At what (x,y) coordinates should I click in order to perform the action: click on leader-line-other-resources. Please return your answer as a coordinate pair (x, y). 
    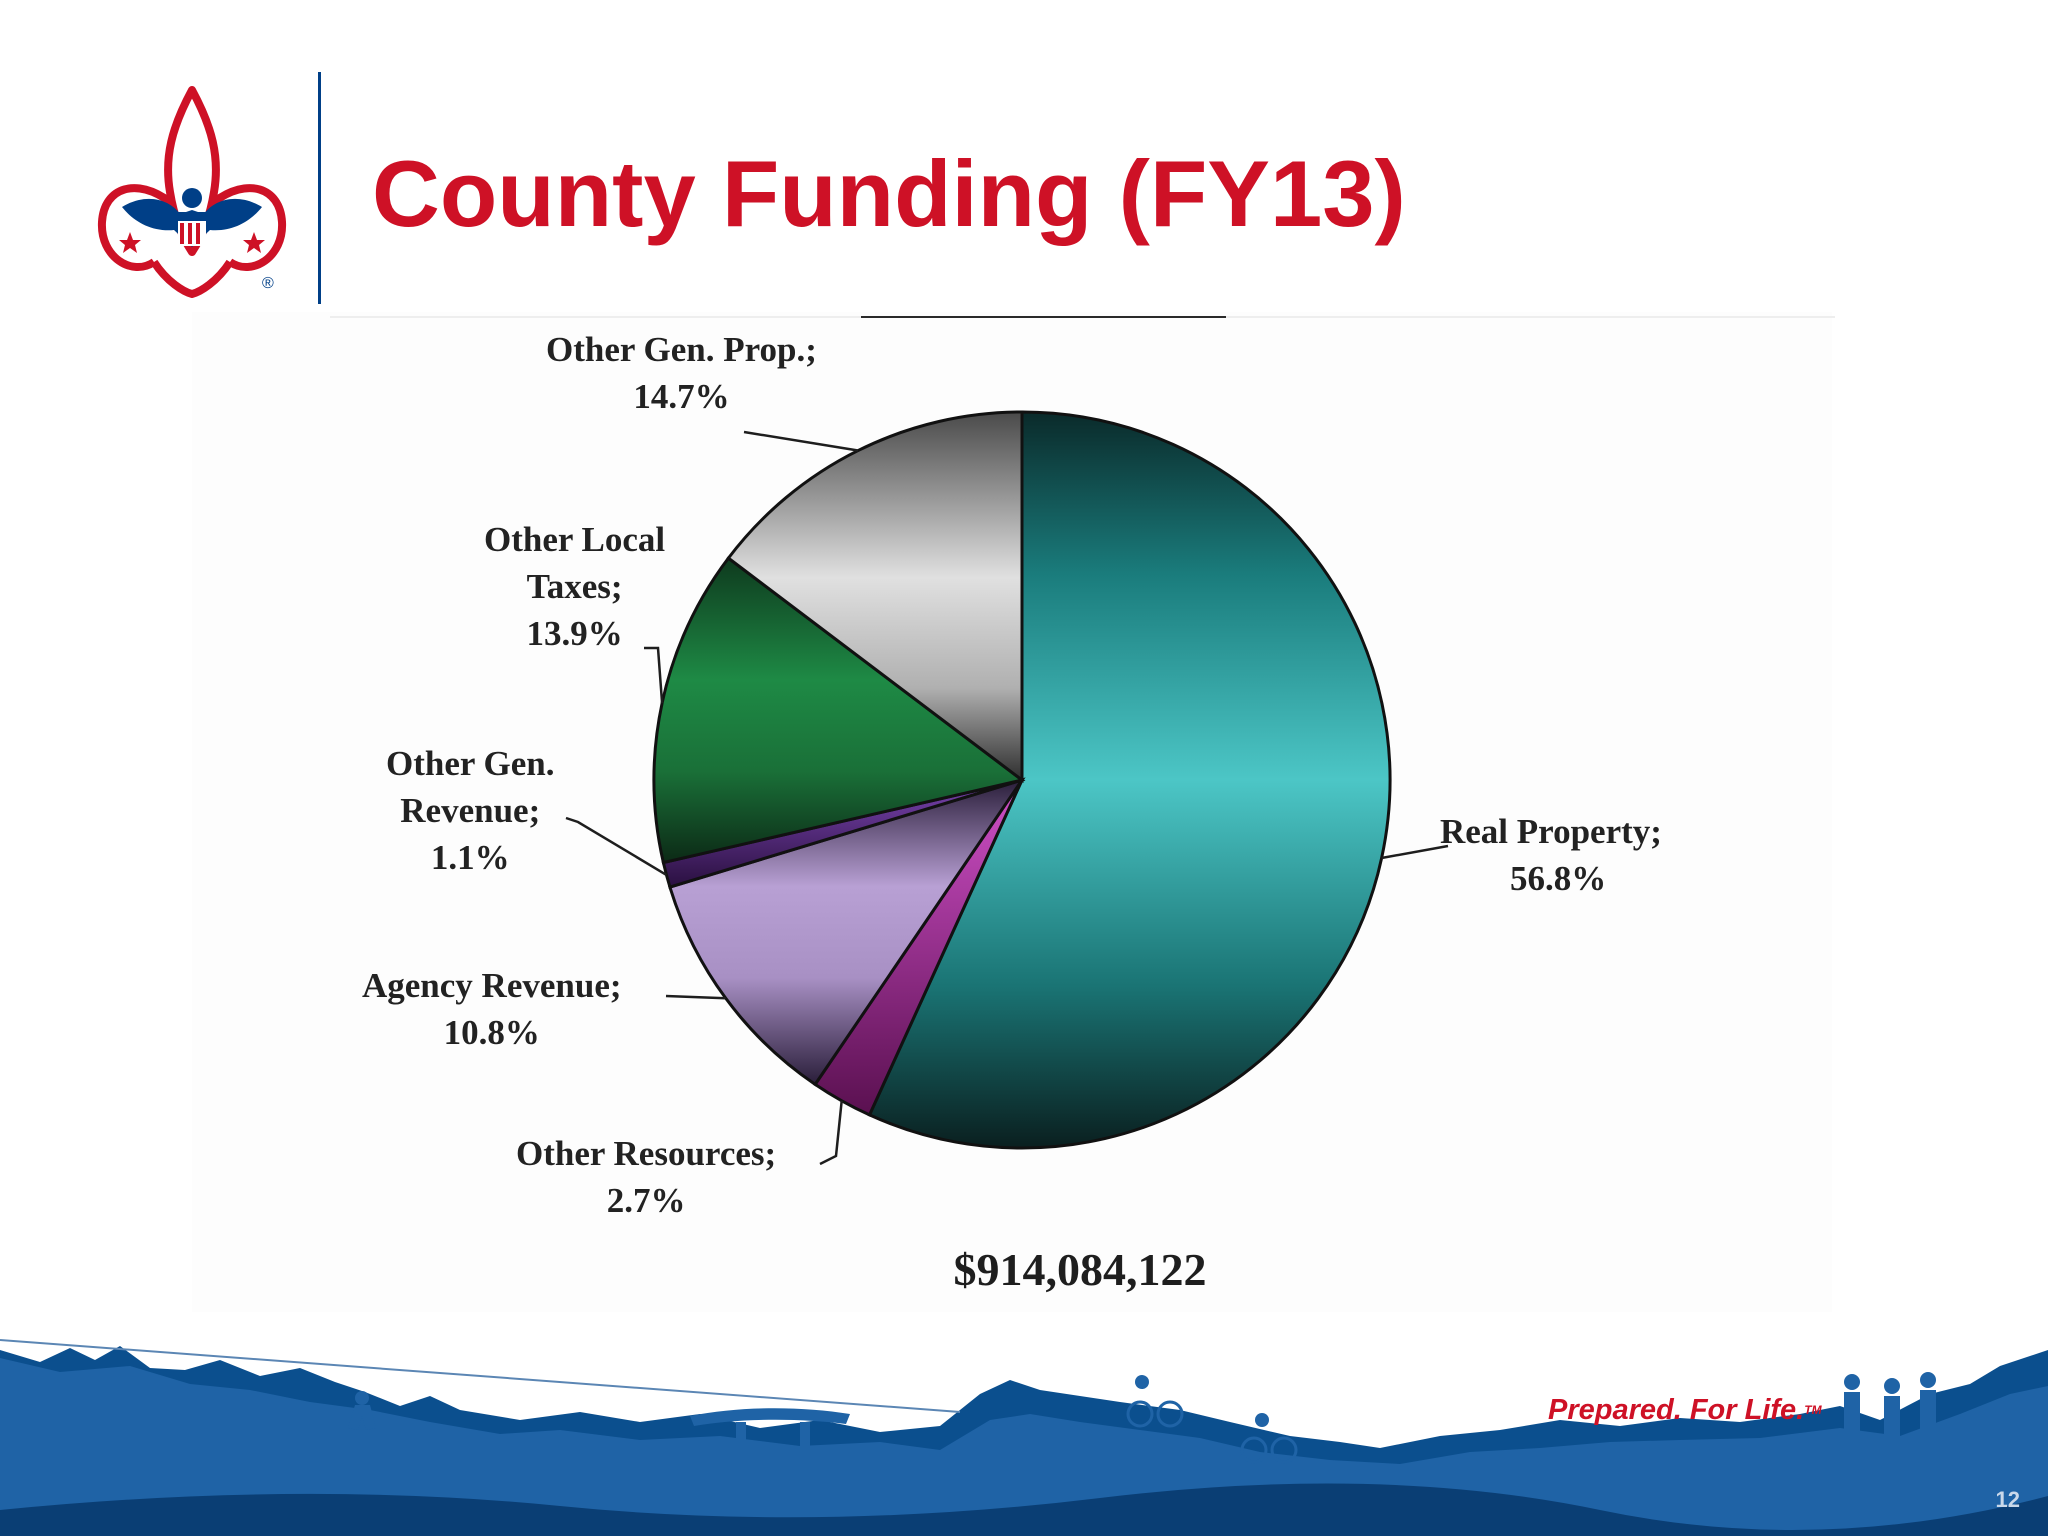
    Looking at the image, I should click on (831, 1133).